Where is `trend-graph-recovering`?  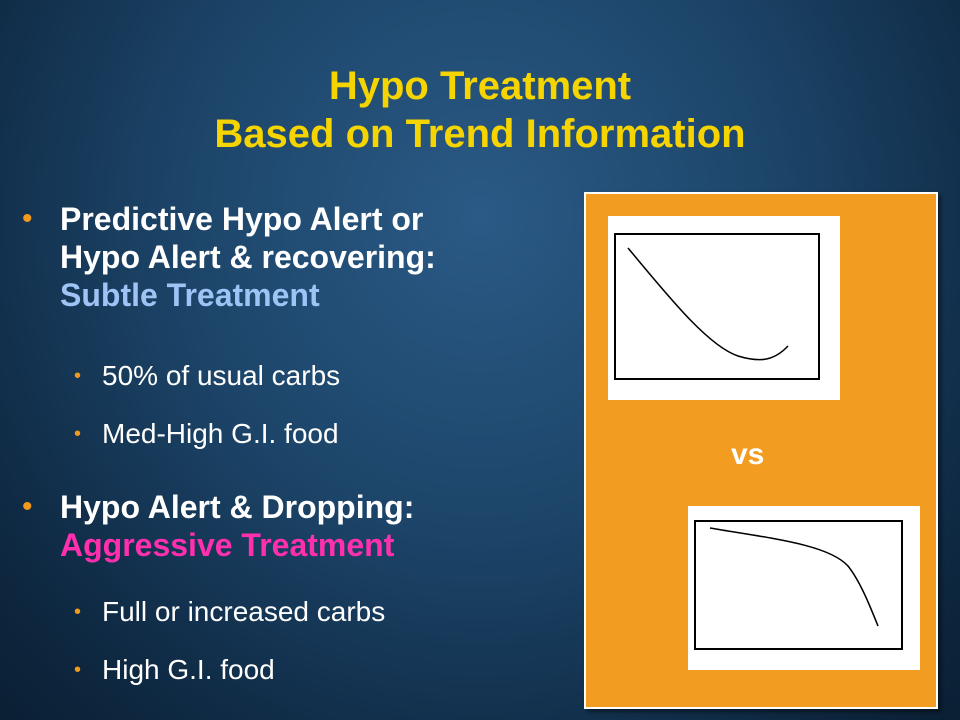 trend-graph-recovering is located at coordinates (724, 308).